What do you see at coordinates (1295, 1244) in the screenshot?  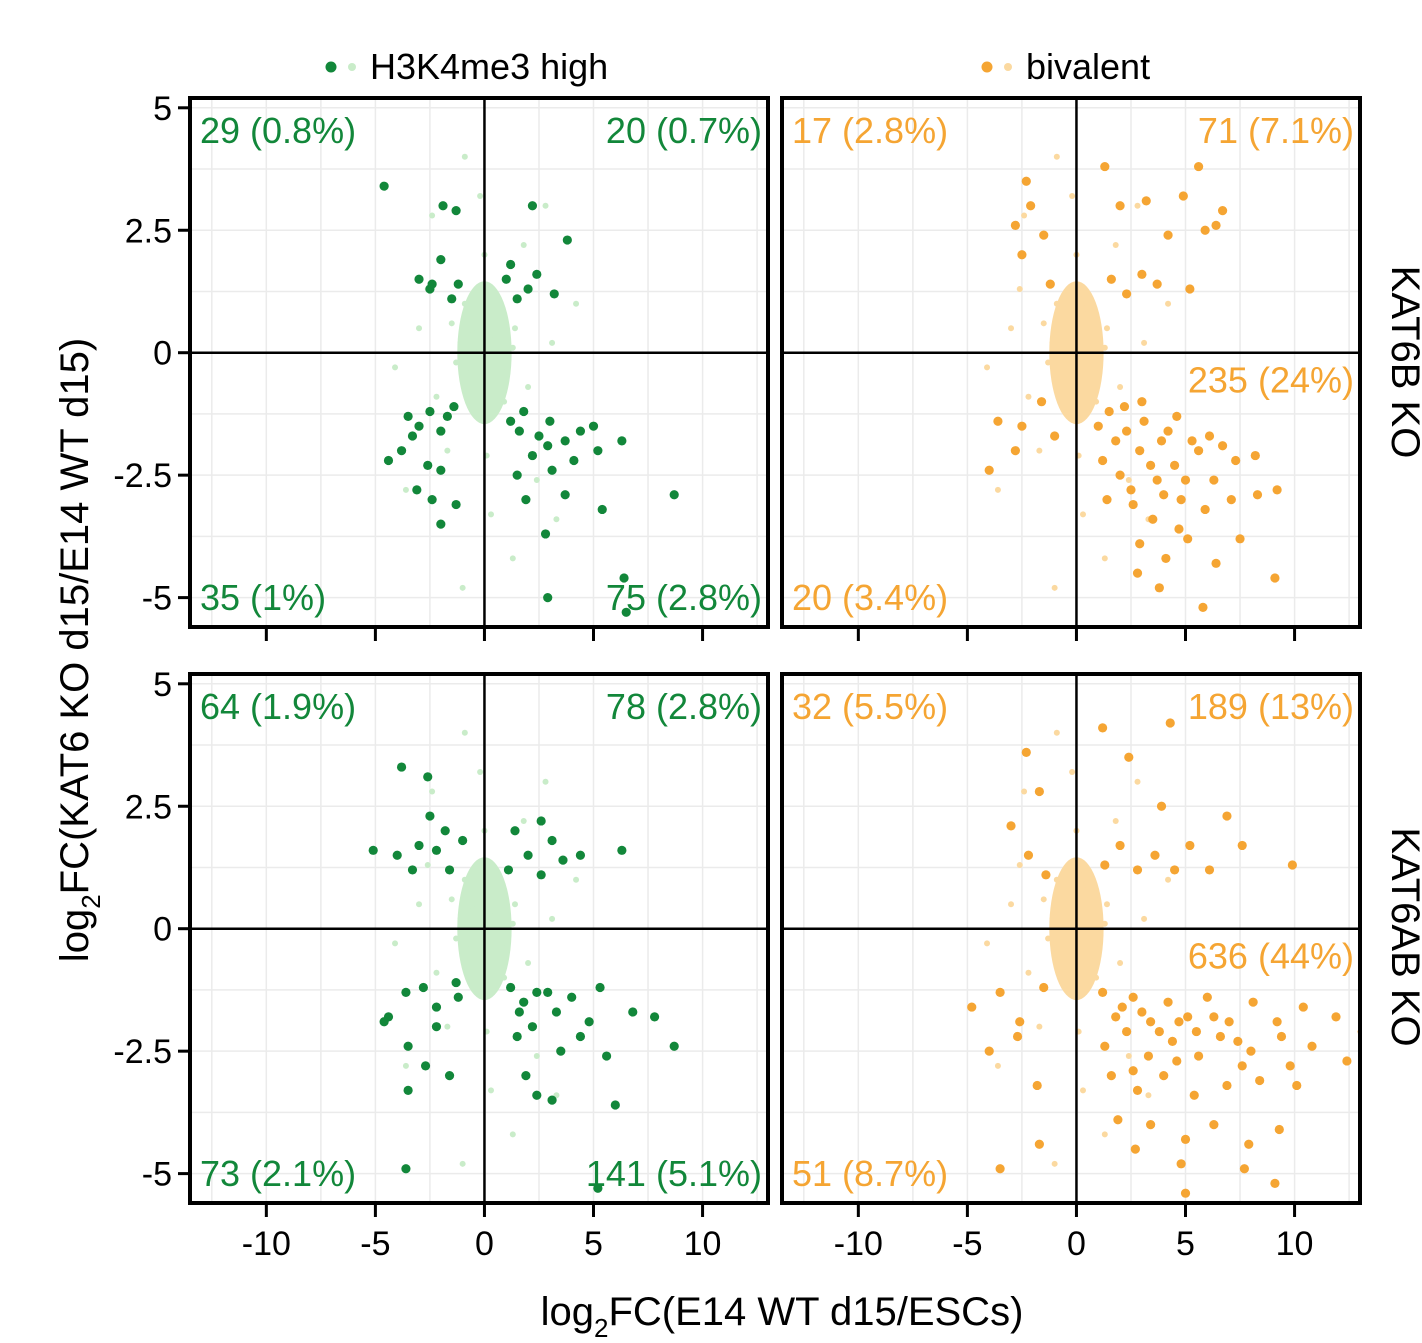 I see `x-tick-label: 10` at bounding box center [1295, 1244].